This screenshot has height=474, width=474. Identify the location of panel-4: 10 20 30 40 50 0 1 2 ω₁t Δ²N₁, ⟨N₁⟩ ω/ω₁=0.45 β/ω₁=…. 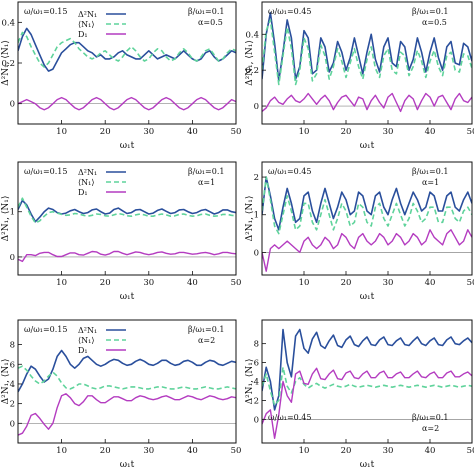
(359, 231).